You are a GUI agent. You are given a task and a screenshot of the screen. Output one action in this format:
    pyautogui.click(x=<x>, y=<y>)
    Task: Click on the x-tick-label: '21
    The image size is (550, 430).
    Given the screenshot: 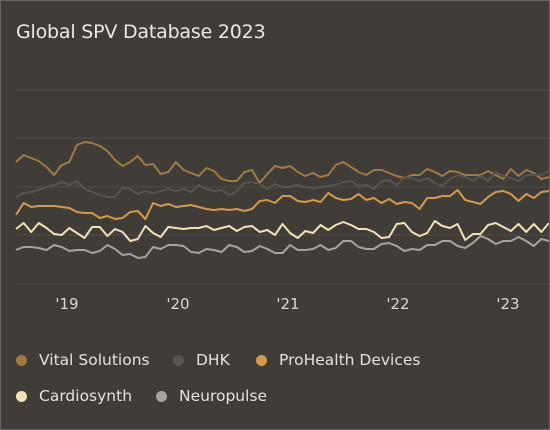 What is the action you would take?
    pyautogui.click(x=287, y=304)
    